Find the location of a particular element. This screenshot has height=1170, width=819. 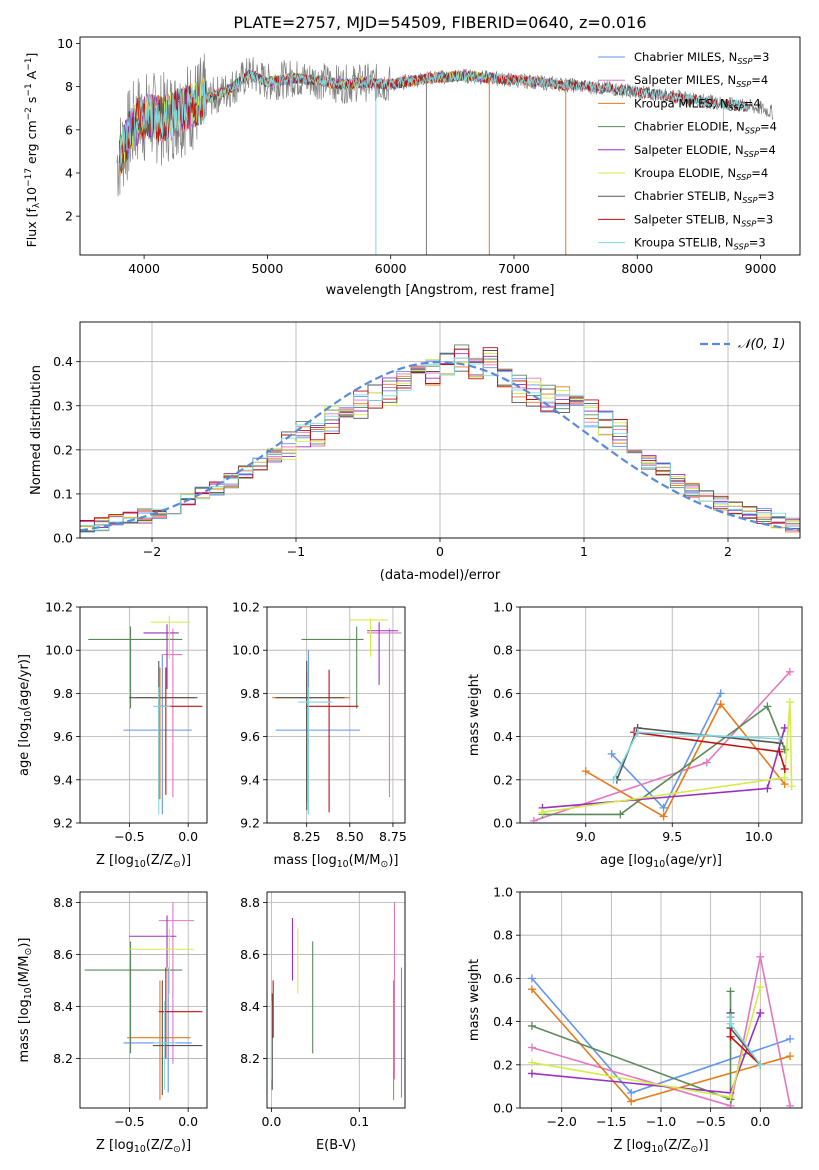

spectrum-y-axis-label-part: ] is located at coordinates (31, 55).